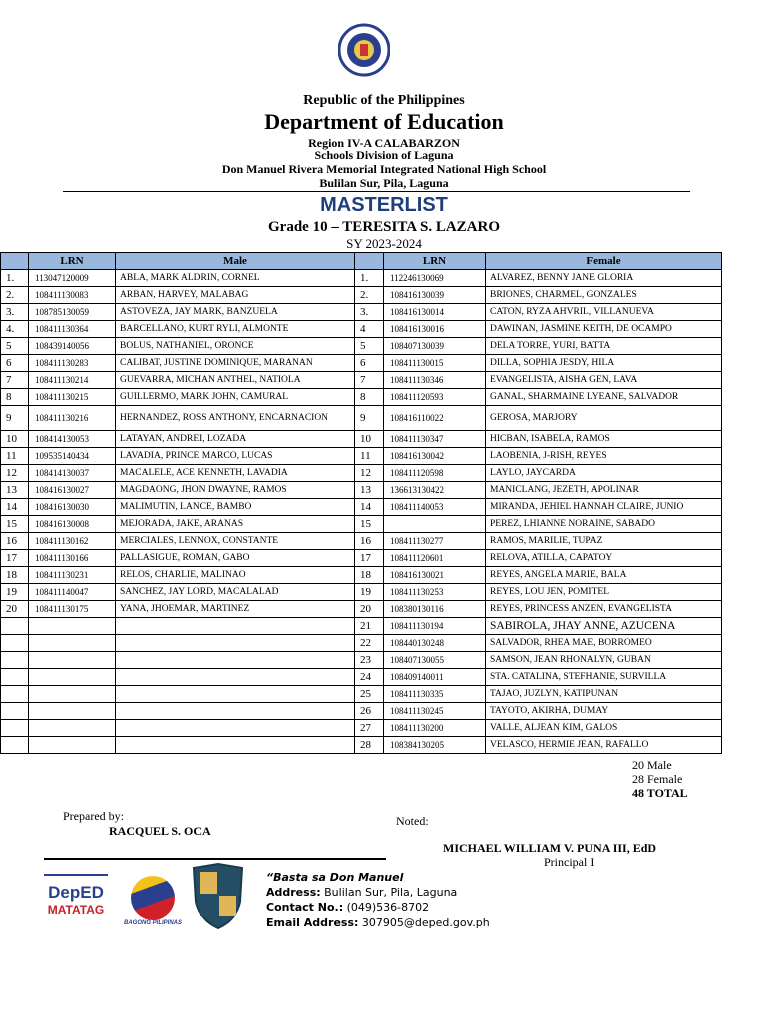 This screenshot has width=768, height=1024. What do you see at coordinates (14, 312) in the screenshot?
I see `male-num-cell: 3.` at bounding box center [14, 312].